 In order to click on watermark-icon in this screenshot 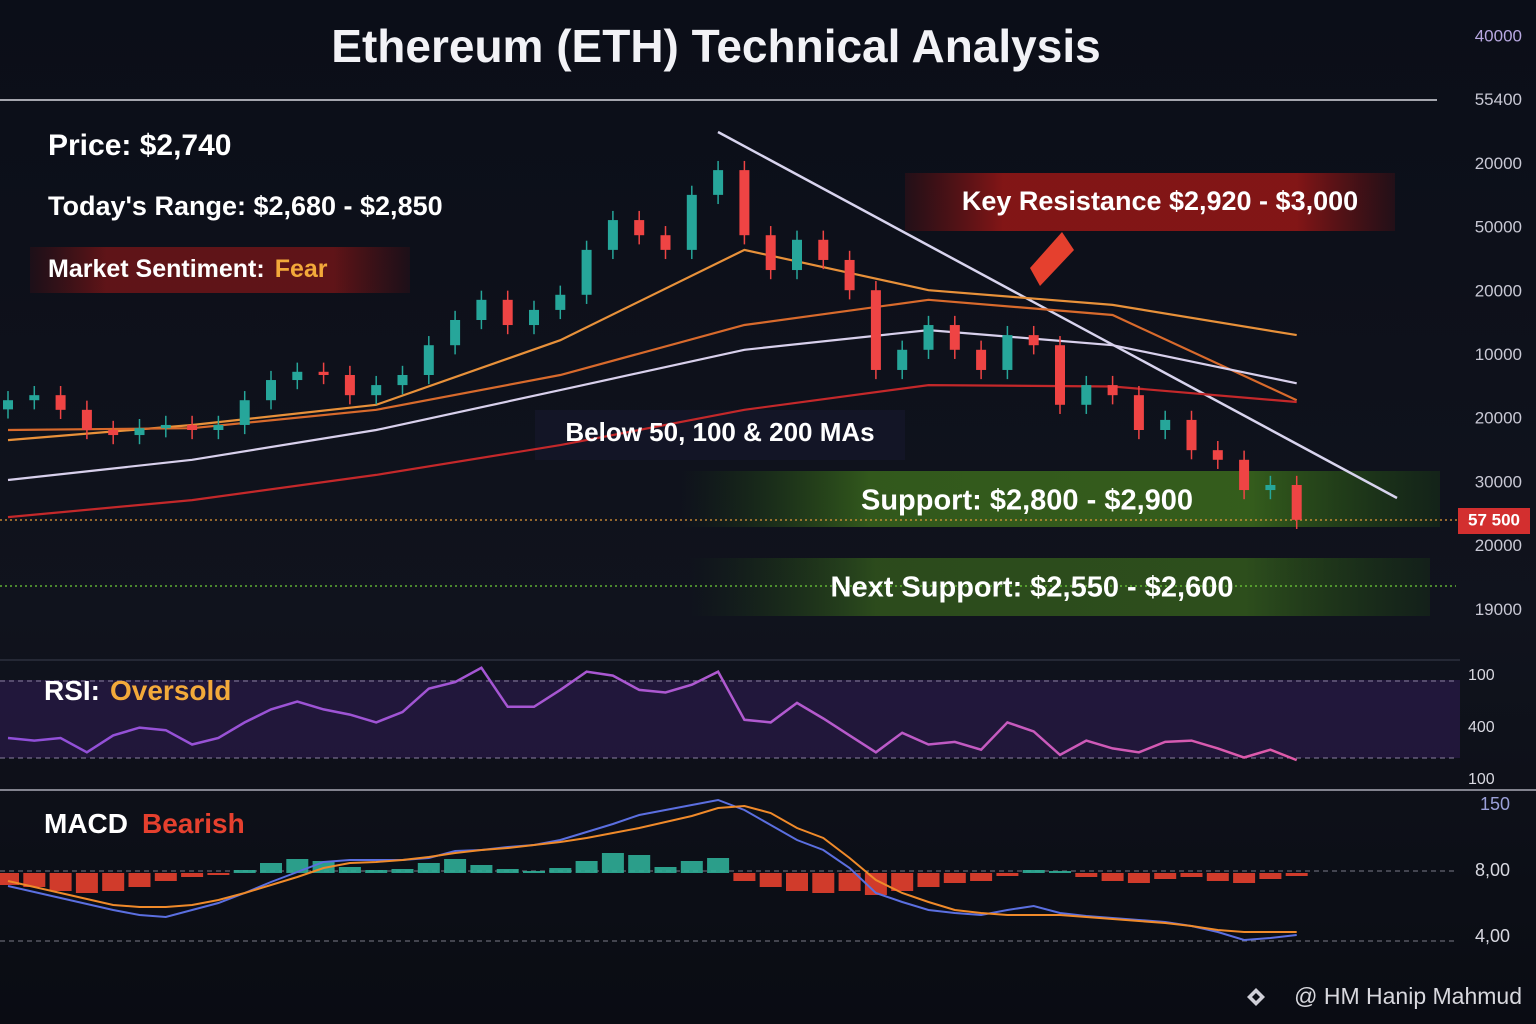, I will do `click(1256, 997)`.